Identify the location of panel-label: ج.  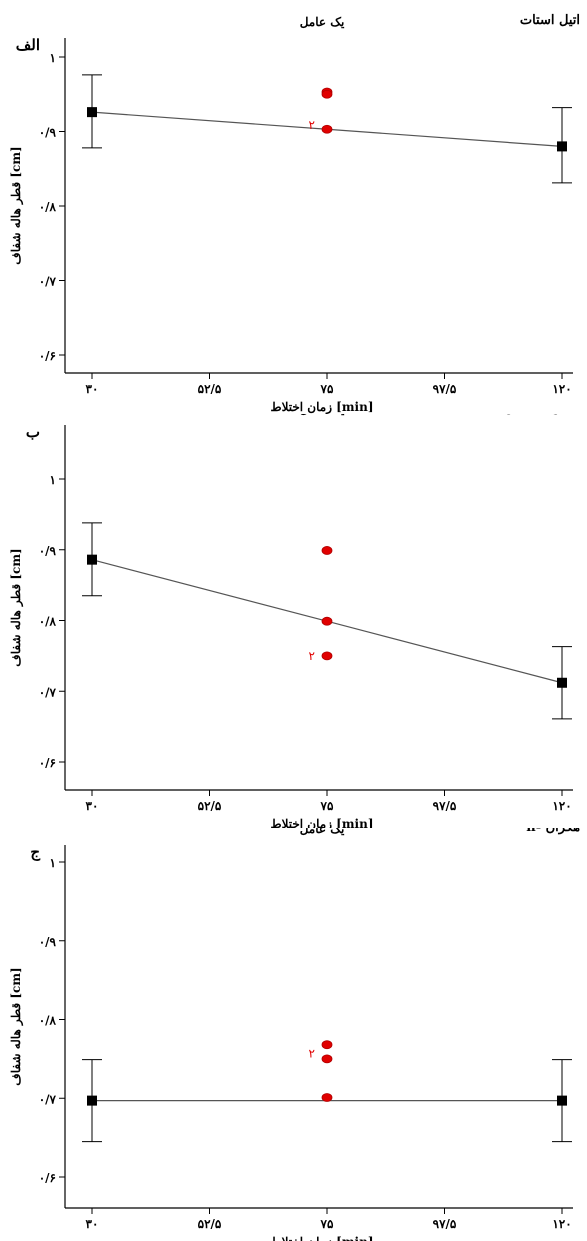
(35, 852).